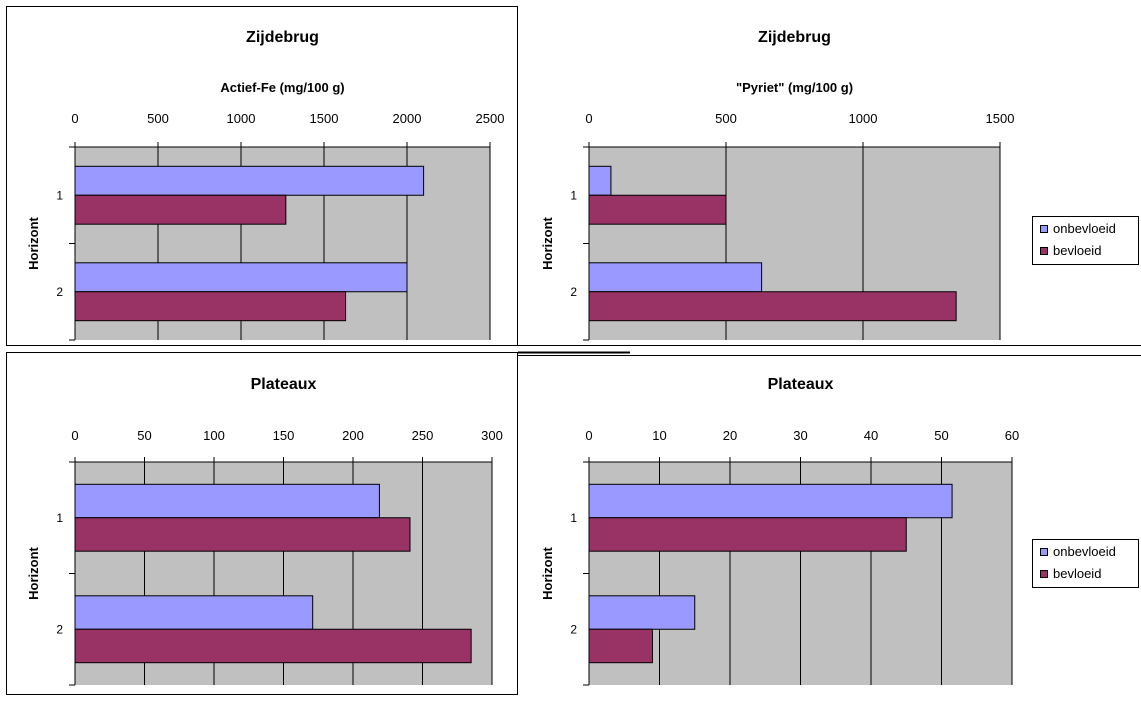 The image size is (1141, 701). Describe the element at coordinates (800, 435) in the screenshot. I see `x-tick-label: 30` at that location.